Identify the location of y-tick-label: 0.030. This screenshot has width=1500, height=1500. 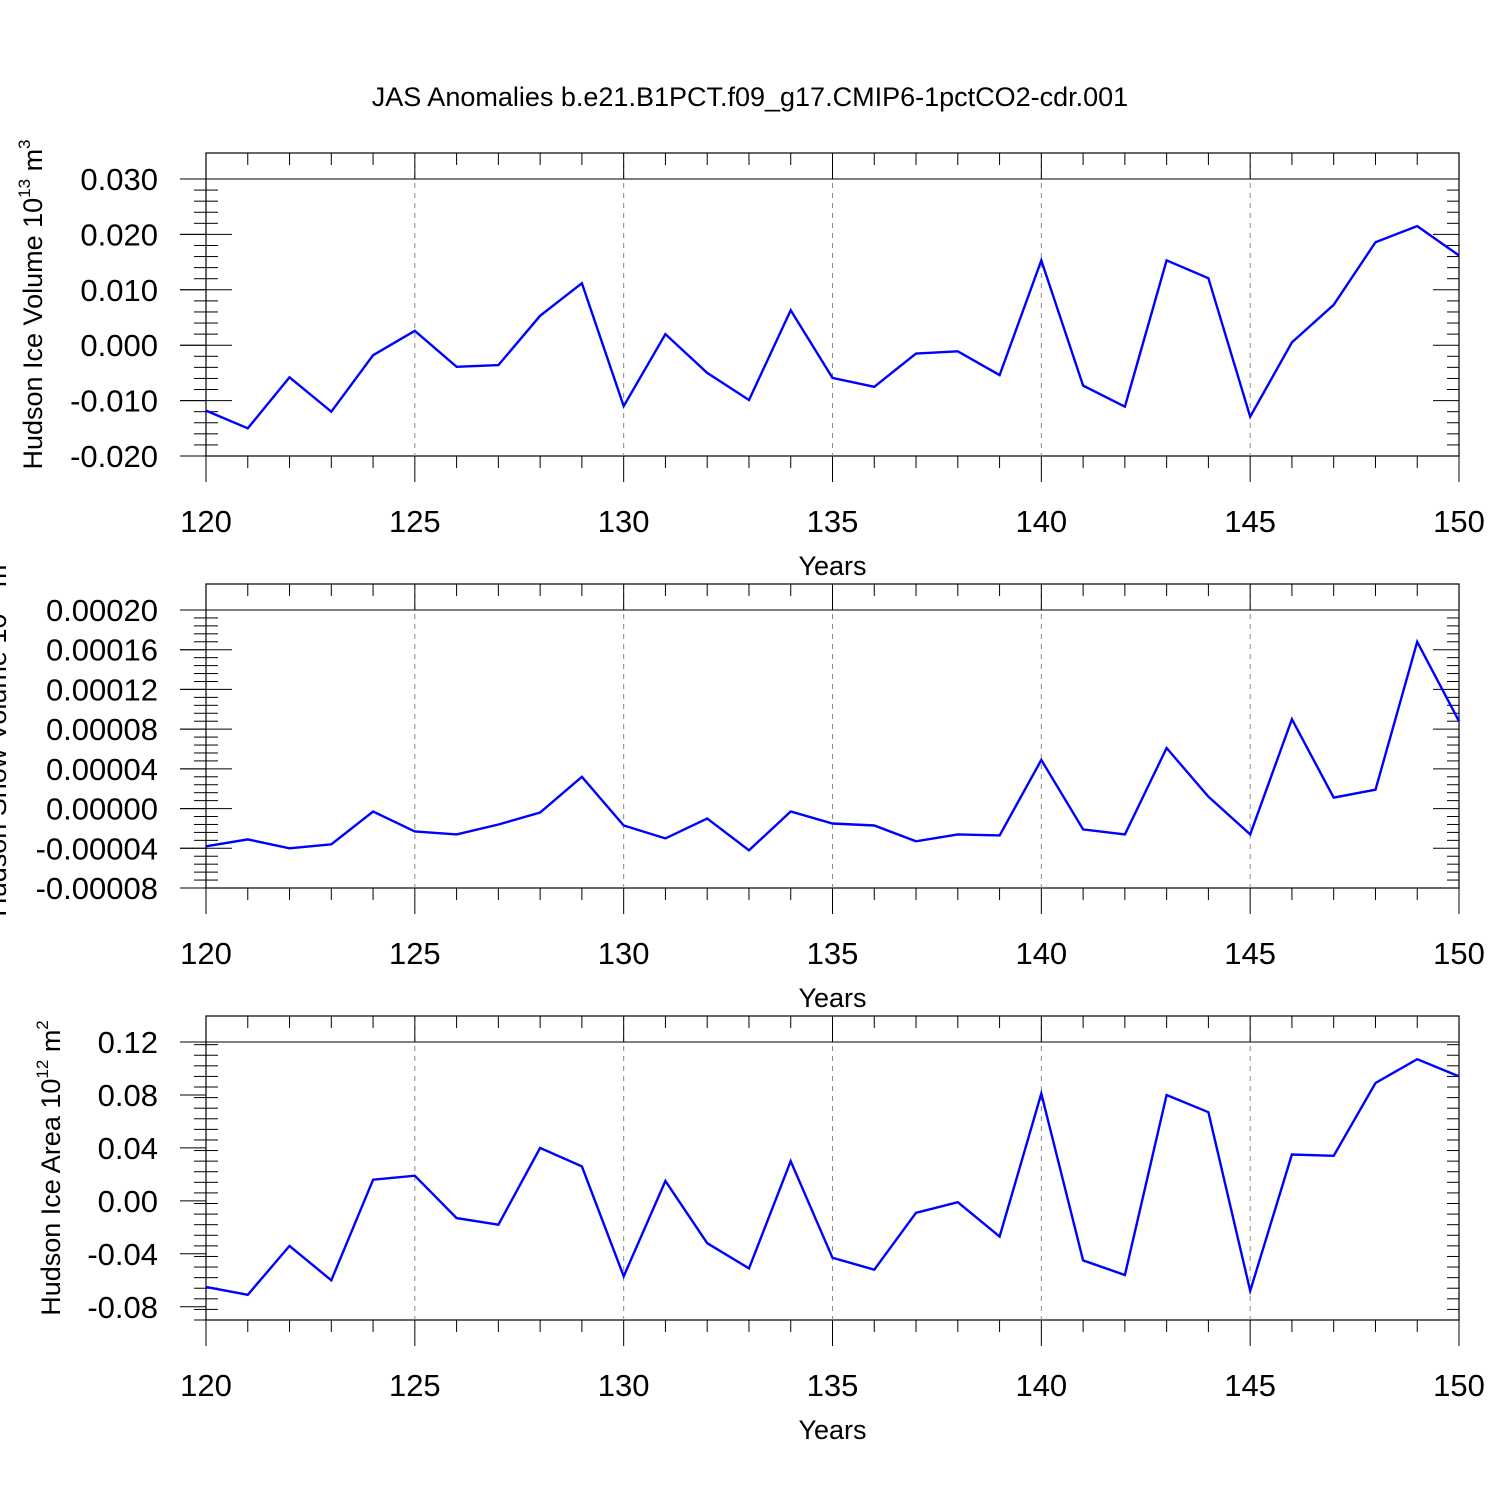
(119, 179).